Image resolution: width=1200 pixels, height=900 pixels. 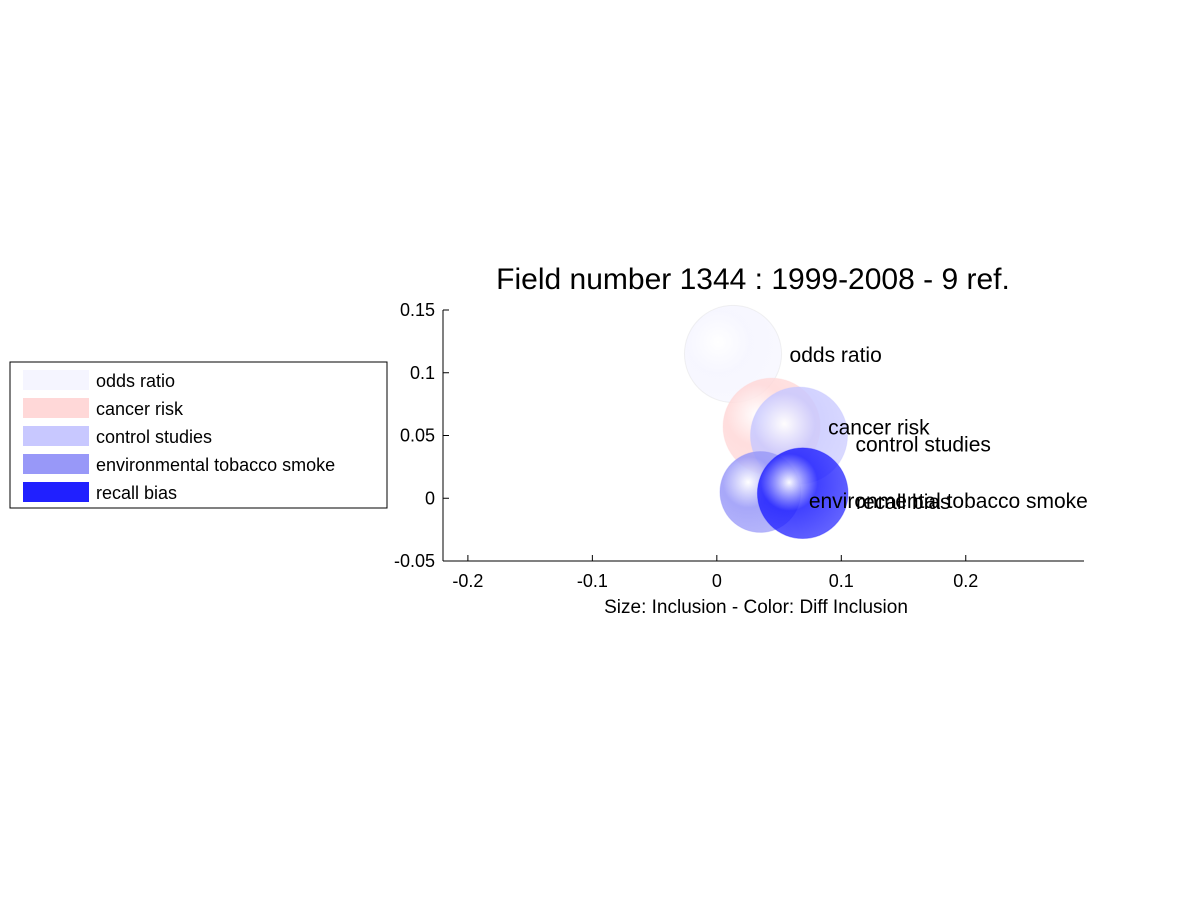 What do you see at coordinates (879, 428) in the screenshot?
I see `bubble-label: cancer risk` at bounding box center [879, 428].